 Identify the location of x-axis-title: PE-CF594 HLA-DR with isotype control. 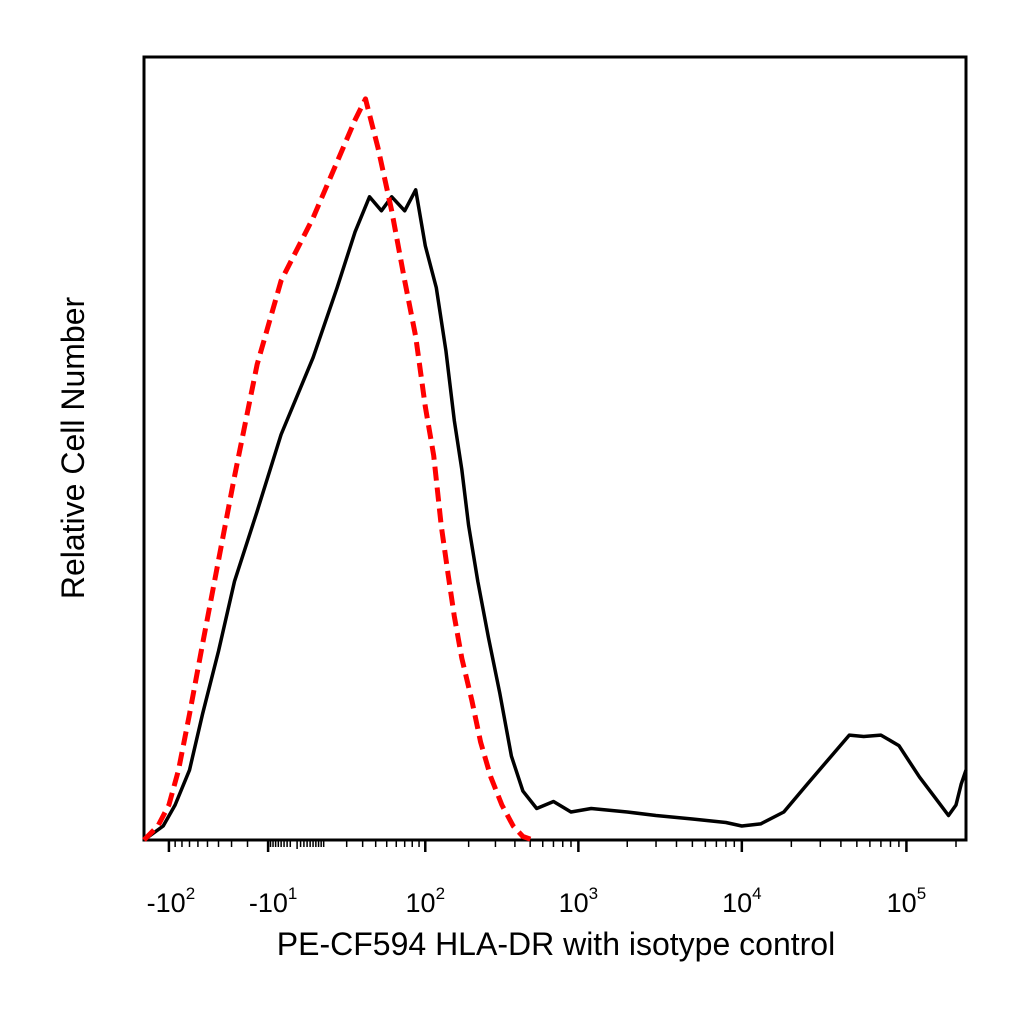
(556, 944).